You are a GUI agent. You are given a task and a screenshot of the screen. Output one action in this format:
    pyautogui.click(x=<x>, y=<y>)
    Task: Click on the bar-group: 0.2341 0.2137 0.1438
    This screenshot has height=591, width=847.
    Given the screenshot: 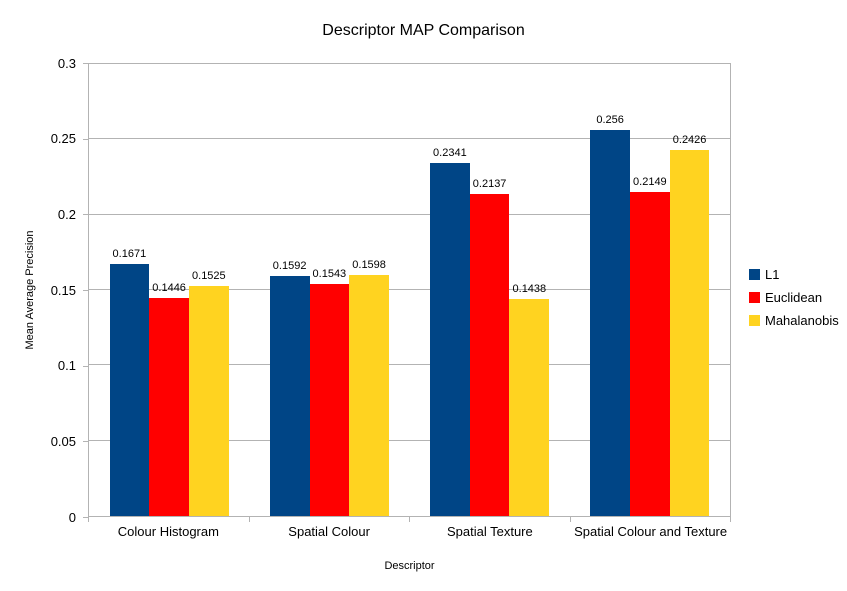 What is the action you would take?
    pyautogui.click(x=490, y=290)
    